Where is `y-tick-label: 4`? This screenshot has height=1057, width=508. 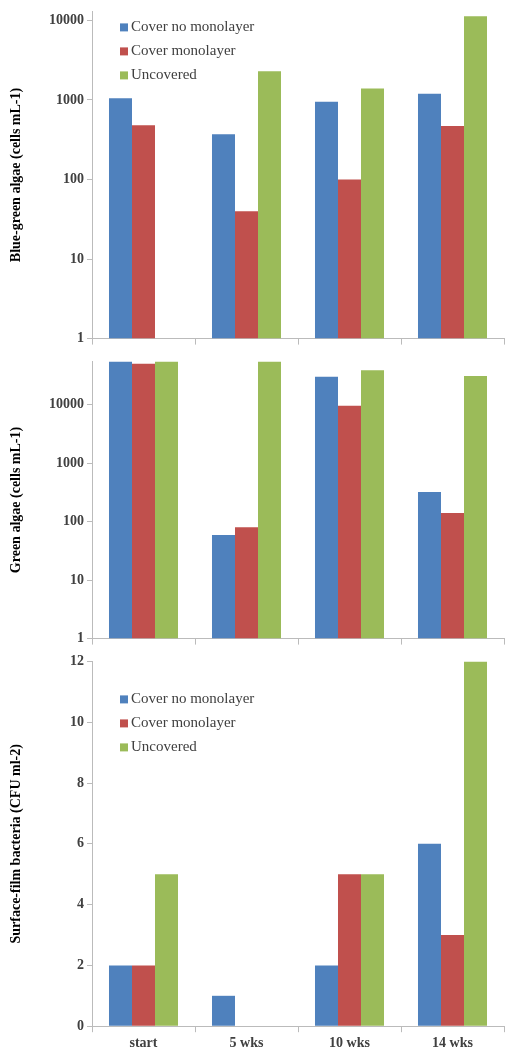 y-tick-label: 4 is located at coordinates (80, 904).